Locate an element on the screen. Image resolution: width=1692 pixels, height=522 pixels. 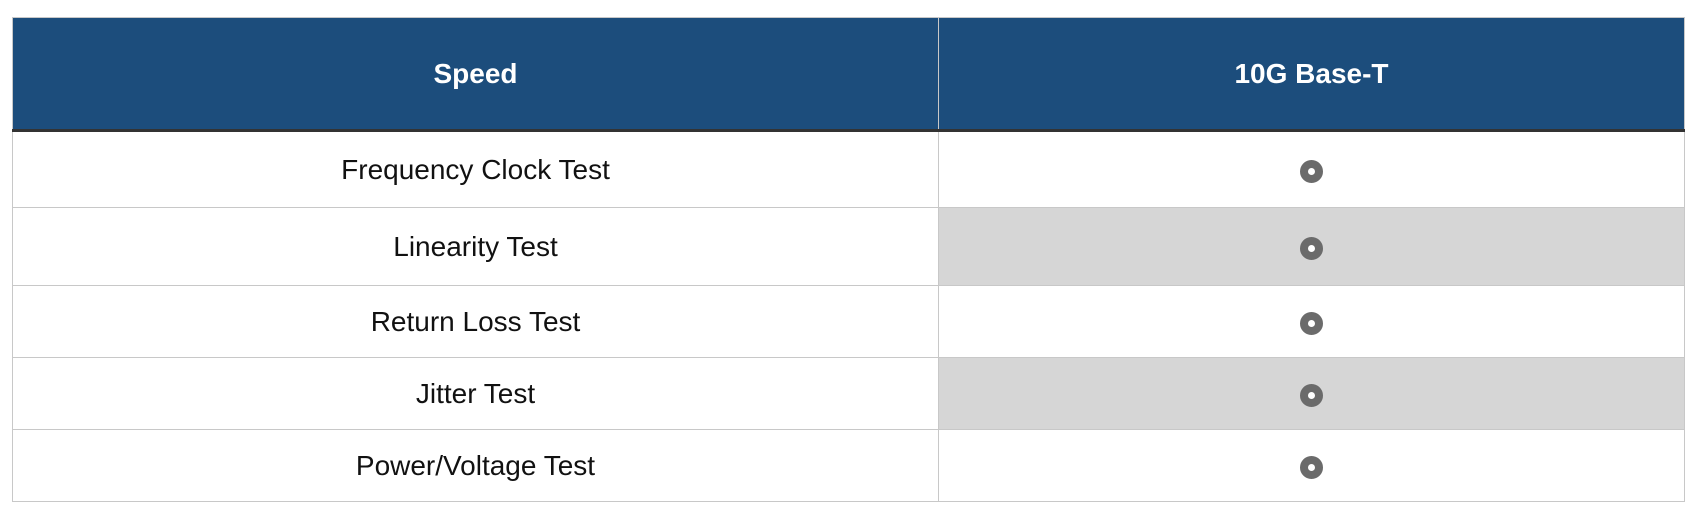
table-row: Return Loss Test is located at coordinates (848, 321).